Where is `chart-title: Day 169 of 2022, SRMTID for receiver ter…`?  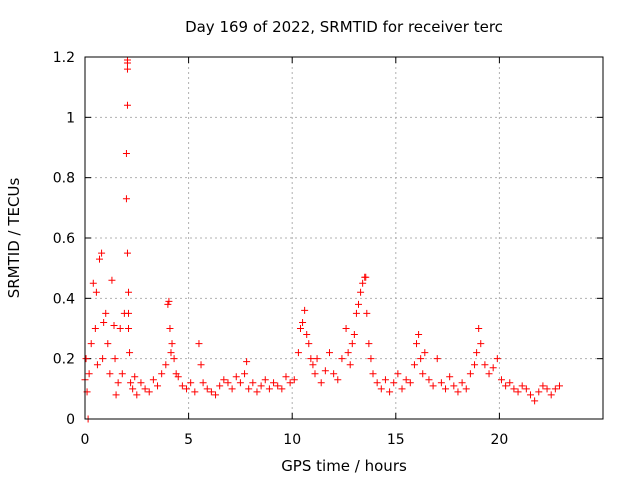
chart-title: Day 169 of 2022, SRMTID for receiver ter… is located at coordinates (344, 27).